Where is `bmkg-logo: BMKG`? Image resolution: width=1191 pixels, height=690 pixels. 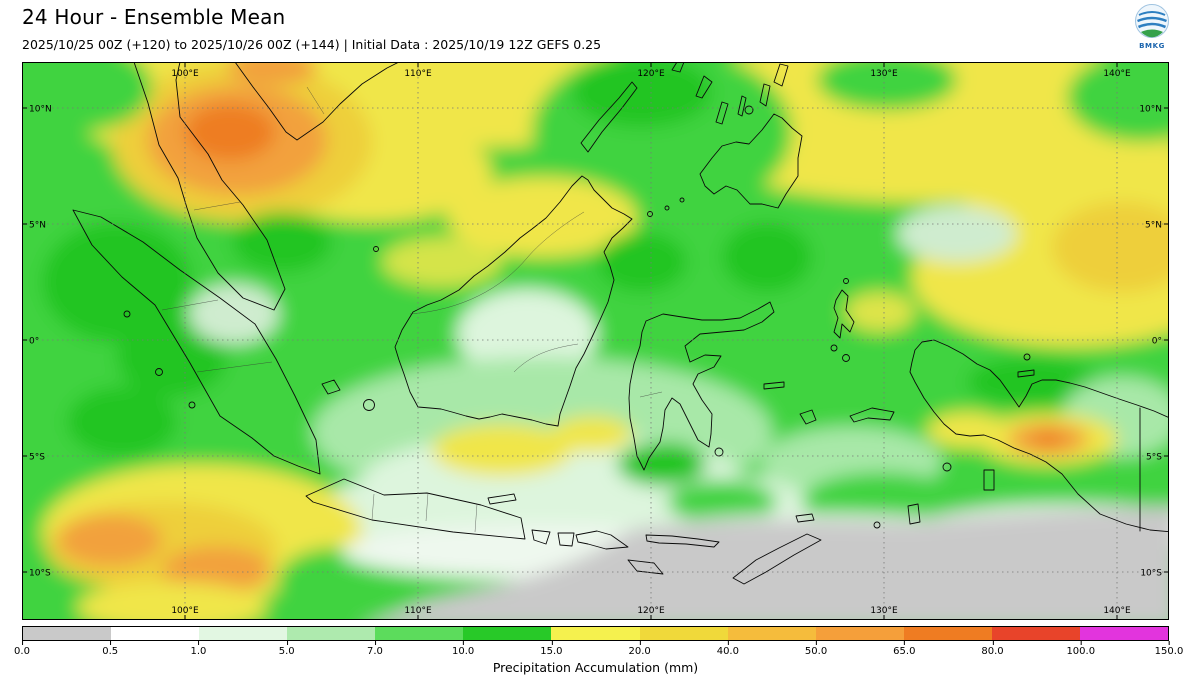
bmkg-logo: BMKG is located at coordinates (1152, 26).